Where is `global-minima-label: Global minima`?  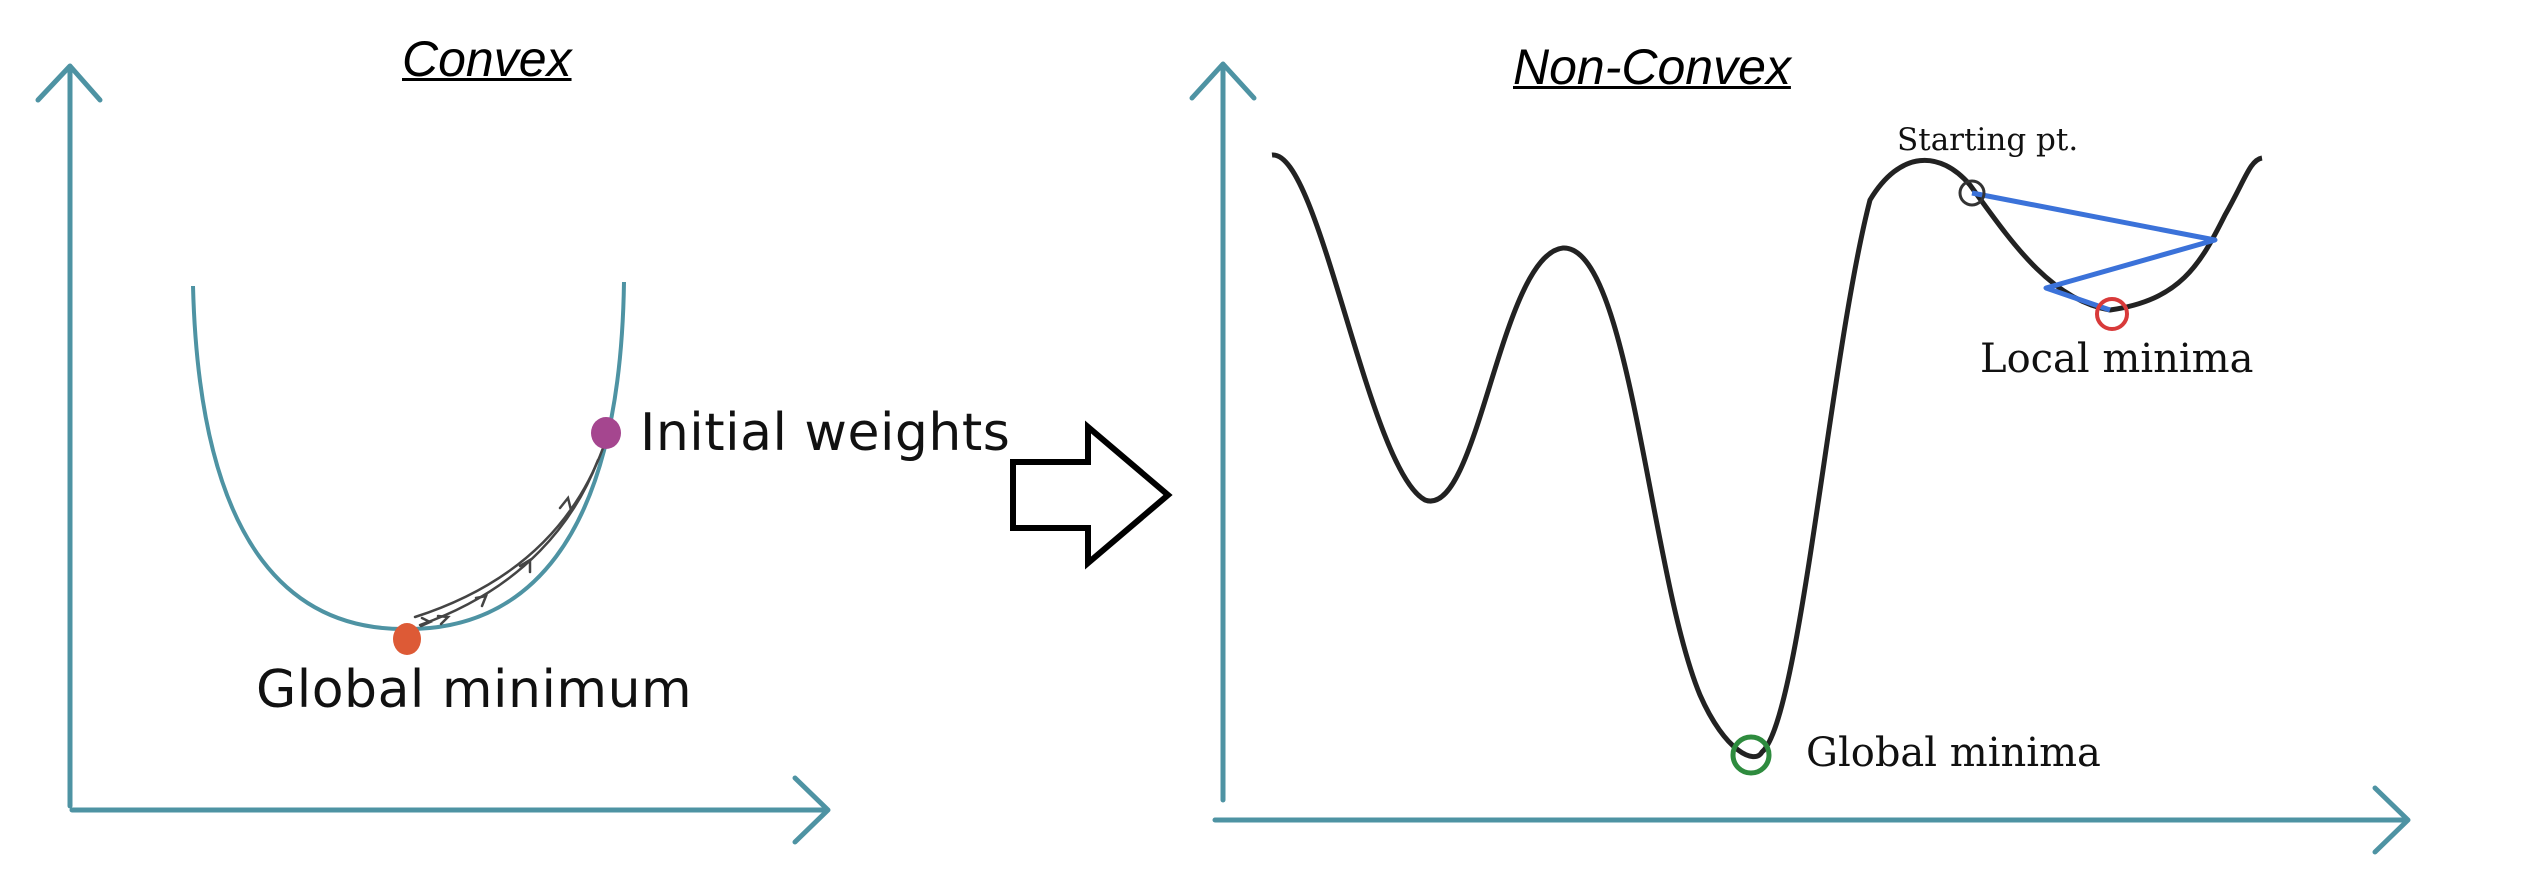
global-minima-label: Global minima is located at coordinates (1953, 753).